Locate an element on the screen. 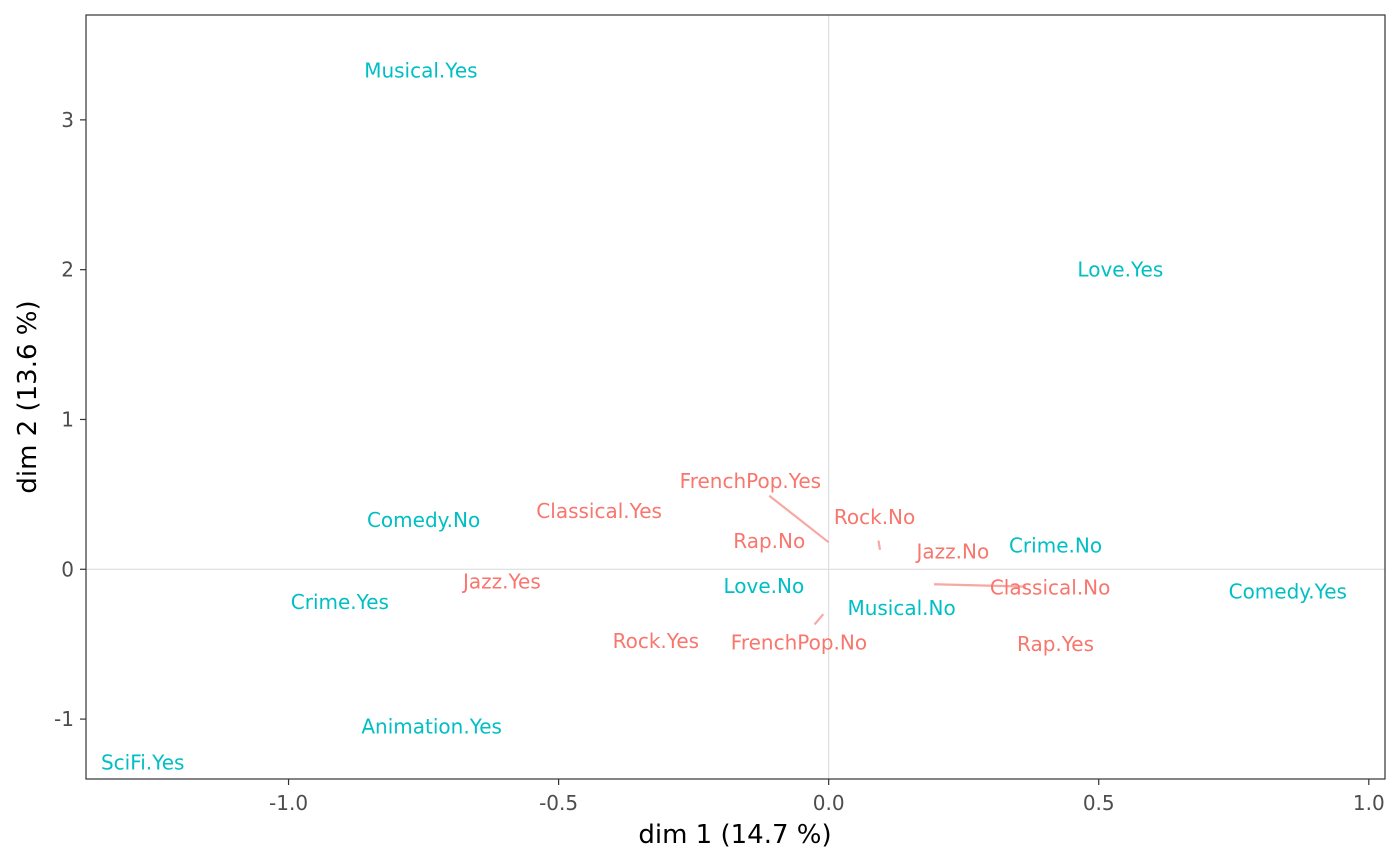 This screenshot has width=1400, height=865. y-axis-title: dim 2 (13.6 %) is located at coordinates (28, 396).